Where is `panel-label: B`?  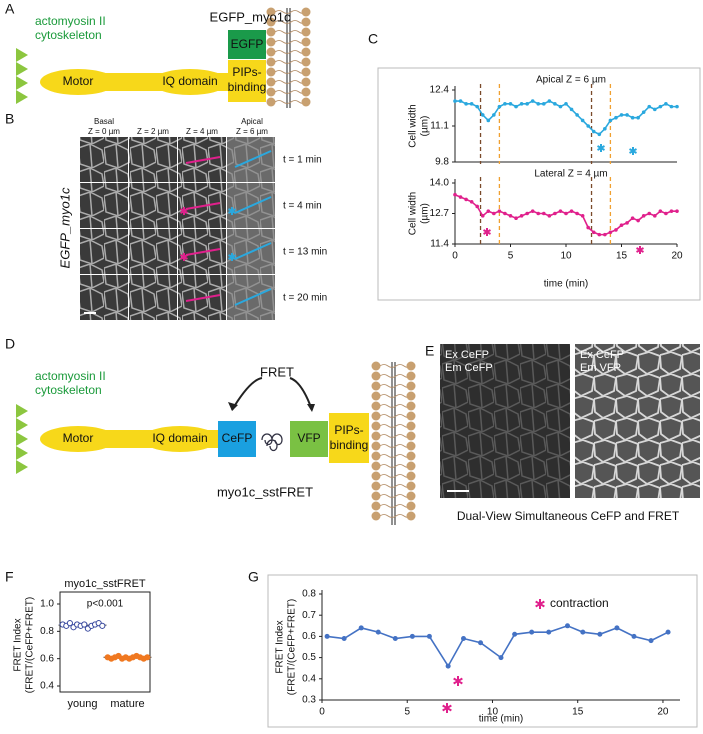
panel-label: B is located at coordinates (9, 119).